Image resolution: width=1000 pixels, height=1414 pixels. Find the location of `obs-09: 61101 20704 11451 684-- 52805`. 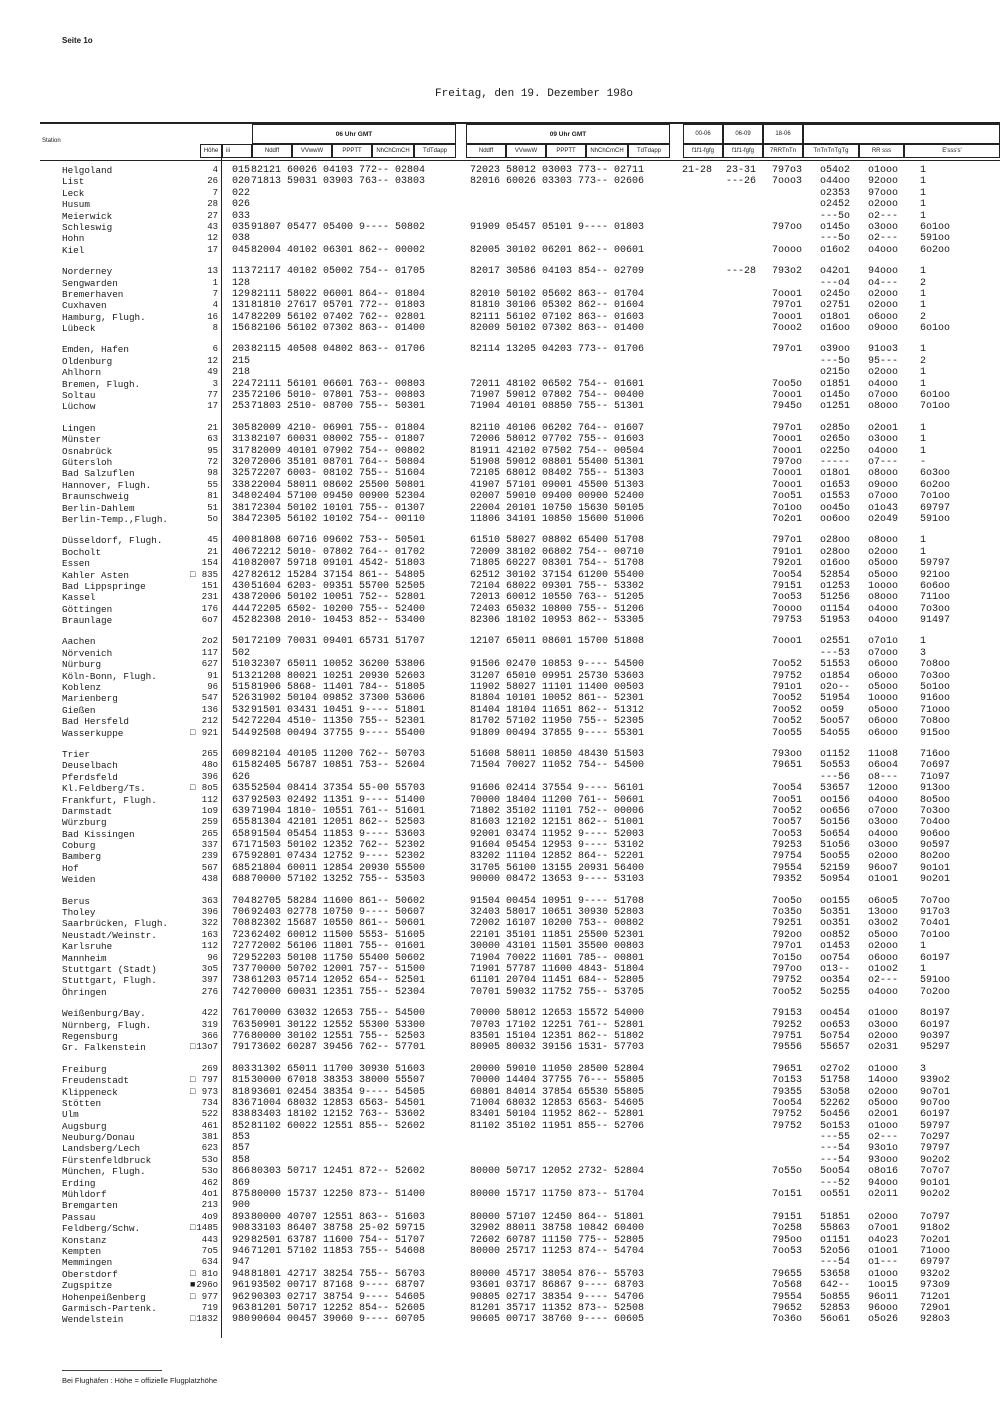

obs-09: 61101 20704 11451 684-- 52805 is located at coordinates (557, 981).